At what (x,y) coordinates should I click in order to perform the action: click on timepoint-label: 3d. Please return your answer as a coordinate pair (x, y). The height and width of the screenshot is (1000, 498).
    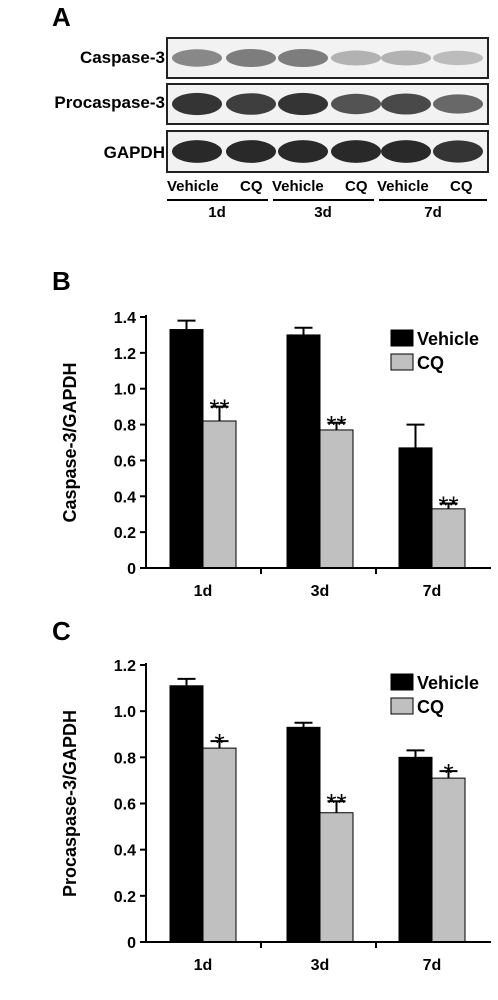
    Looking at the image, I should click on (323, 212).